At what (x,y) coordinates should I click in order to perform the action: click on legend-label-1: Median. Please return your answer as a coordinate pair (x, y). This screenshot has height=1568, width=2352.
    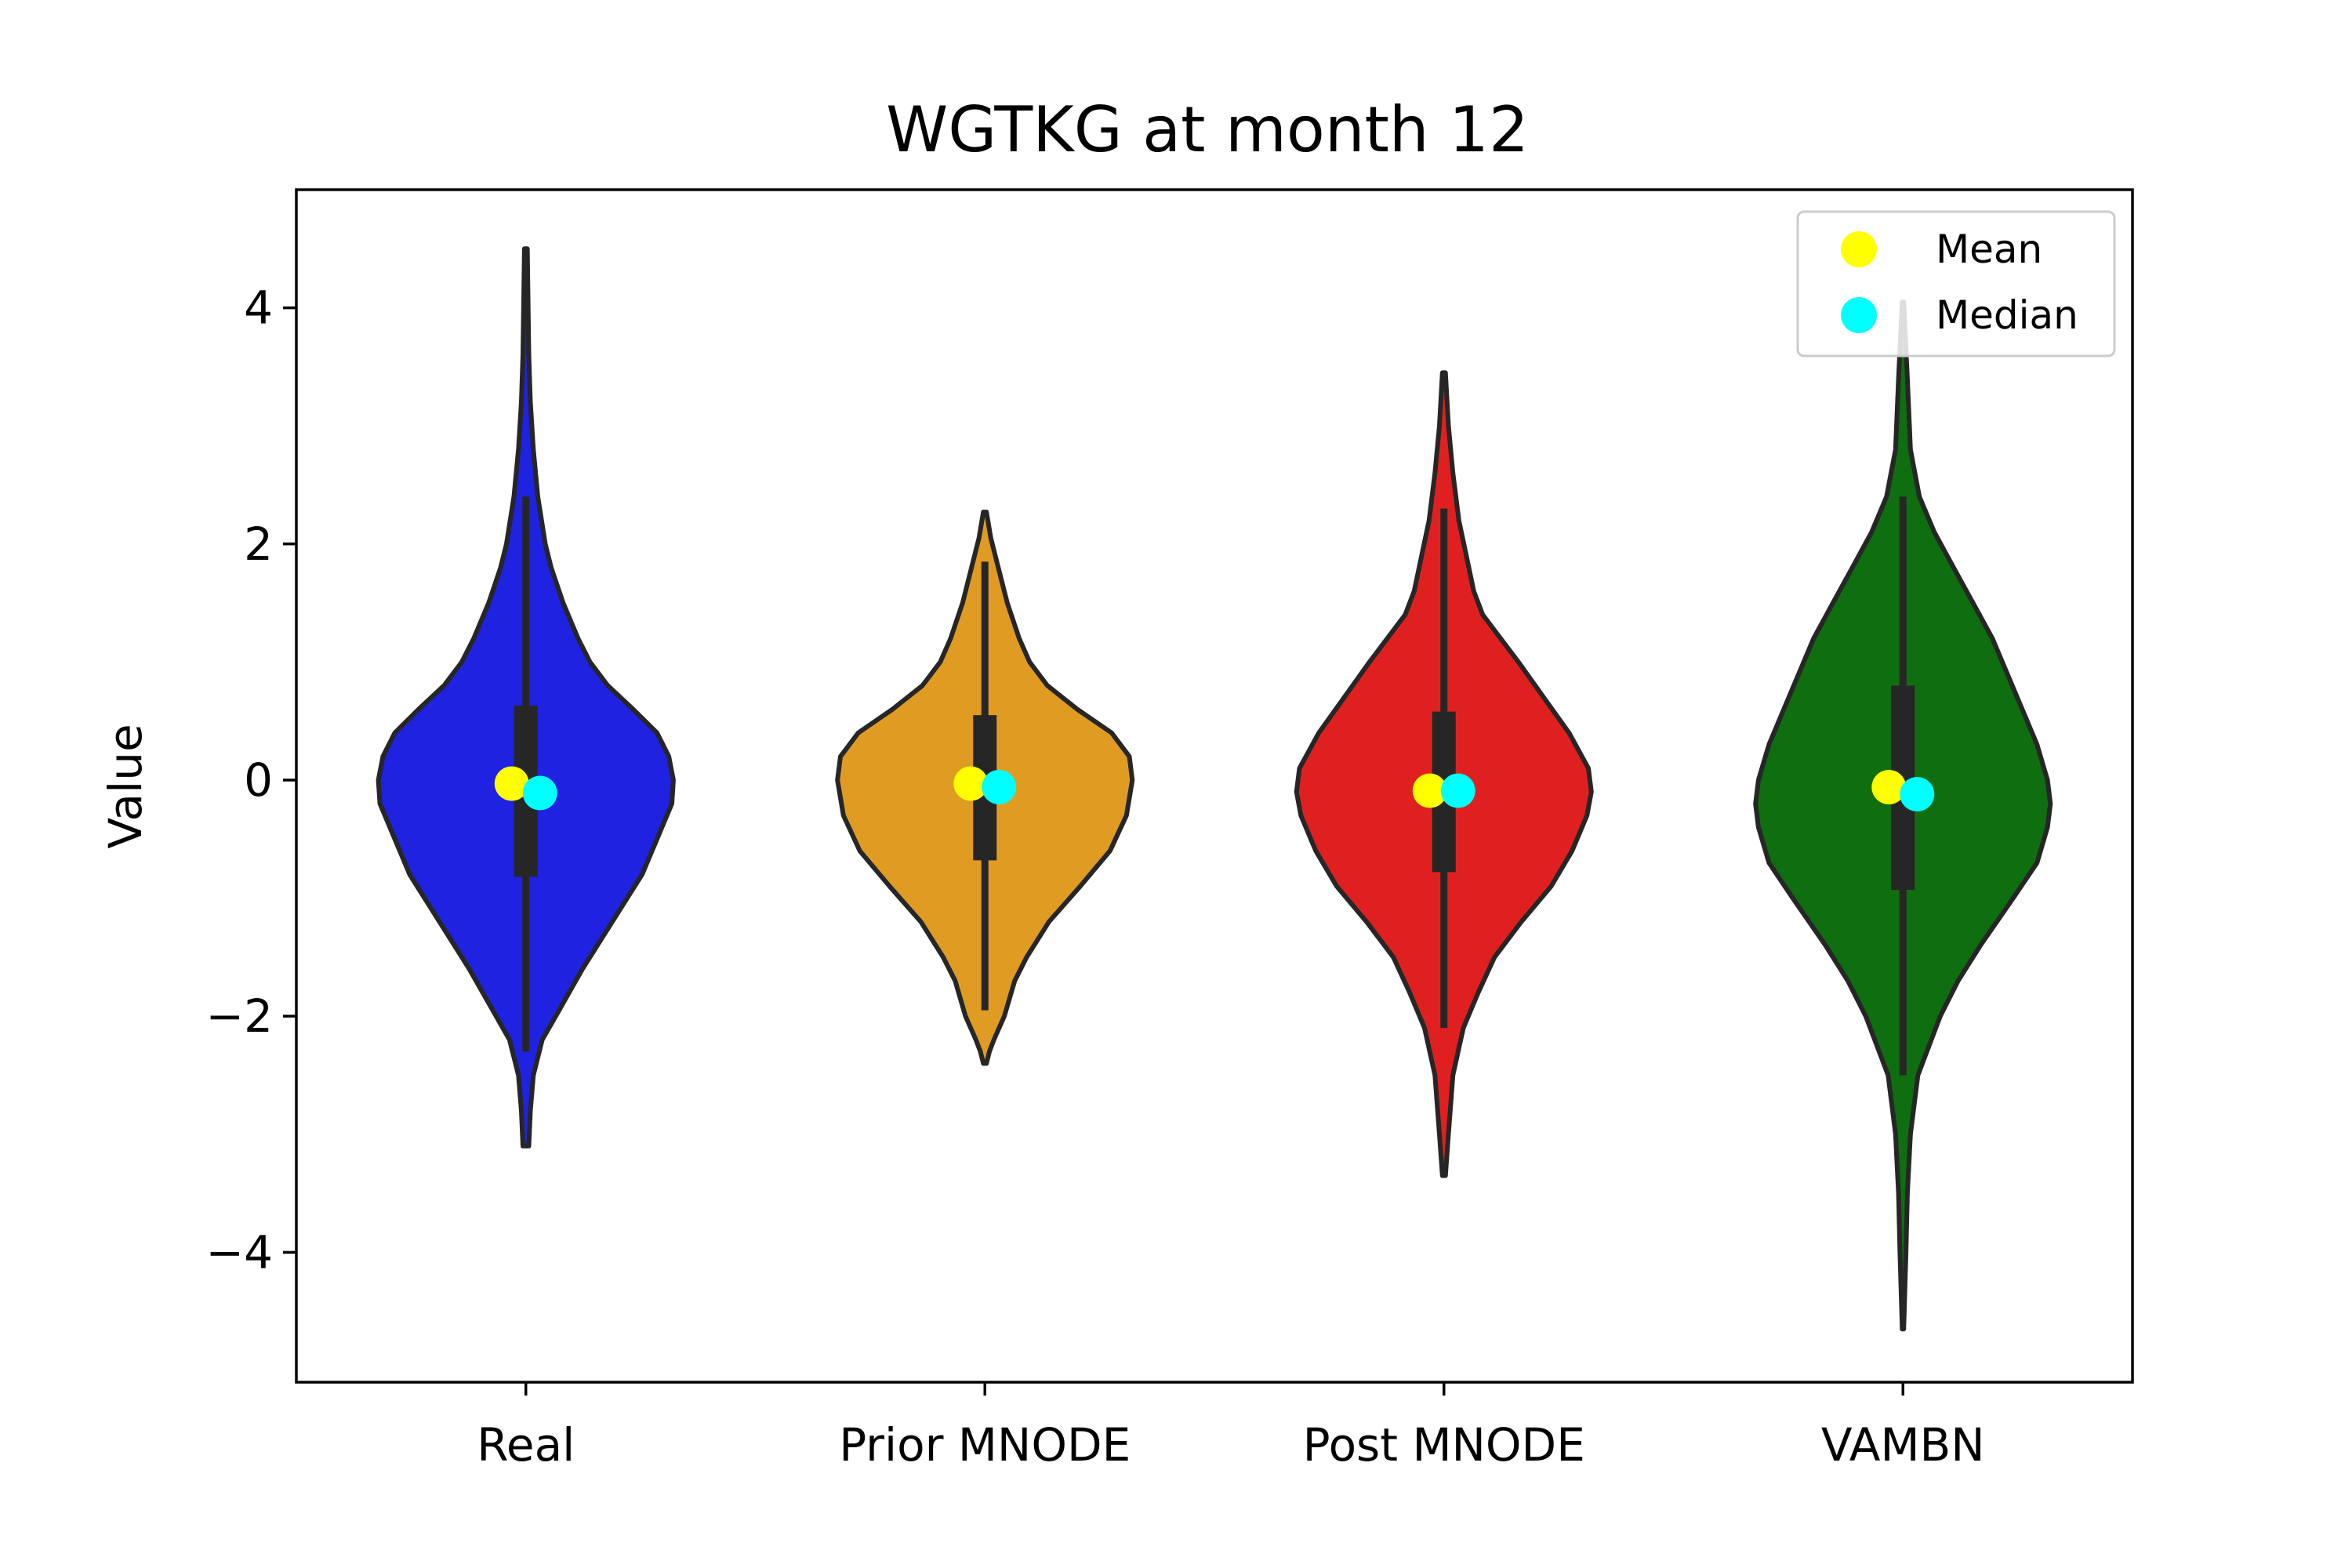
    Looking at the image, I should click on (2007, 315).